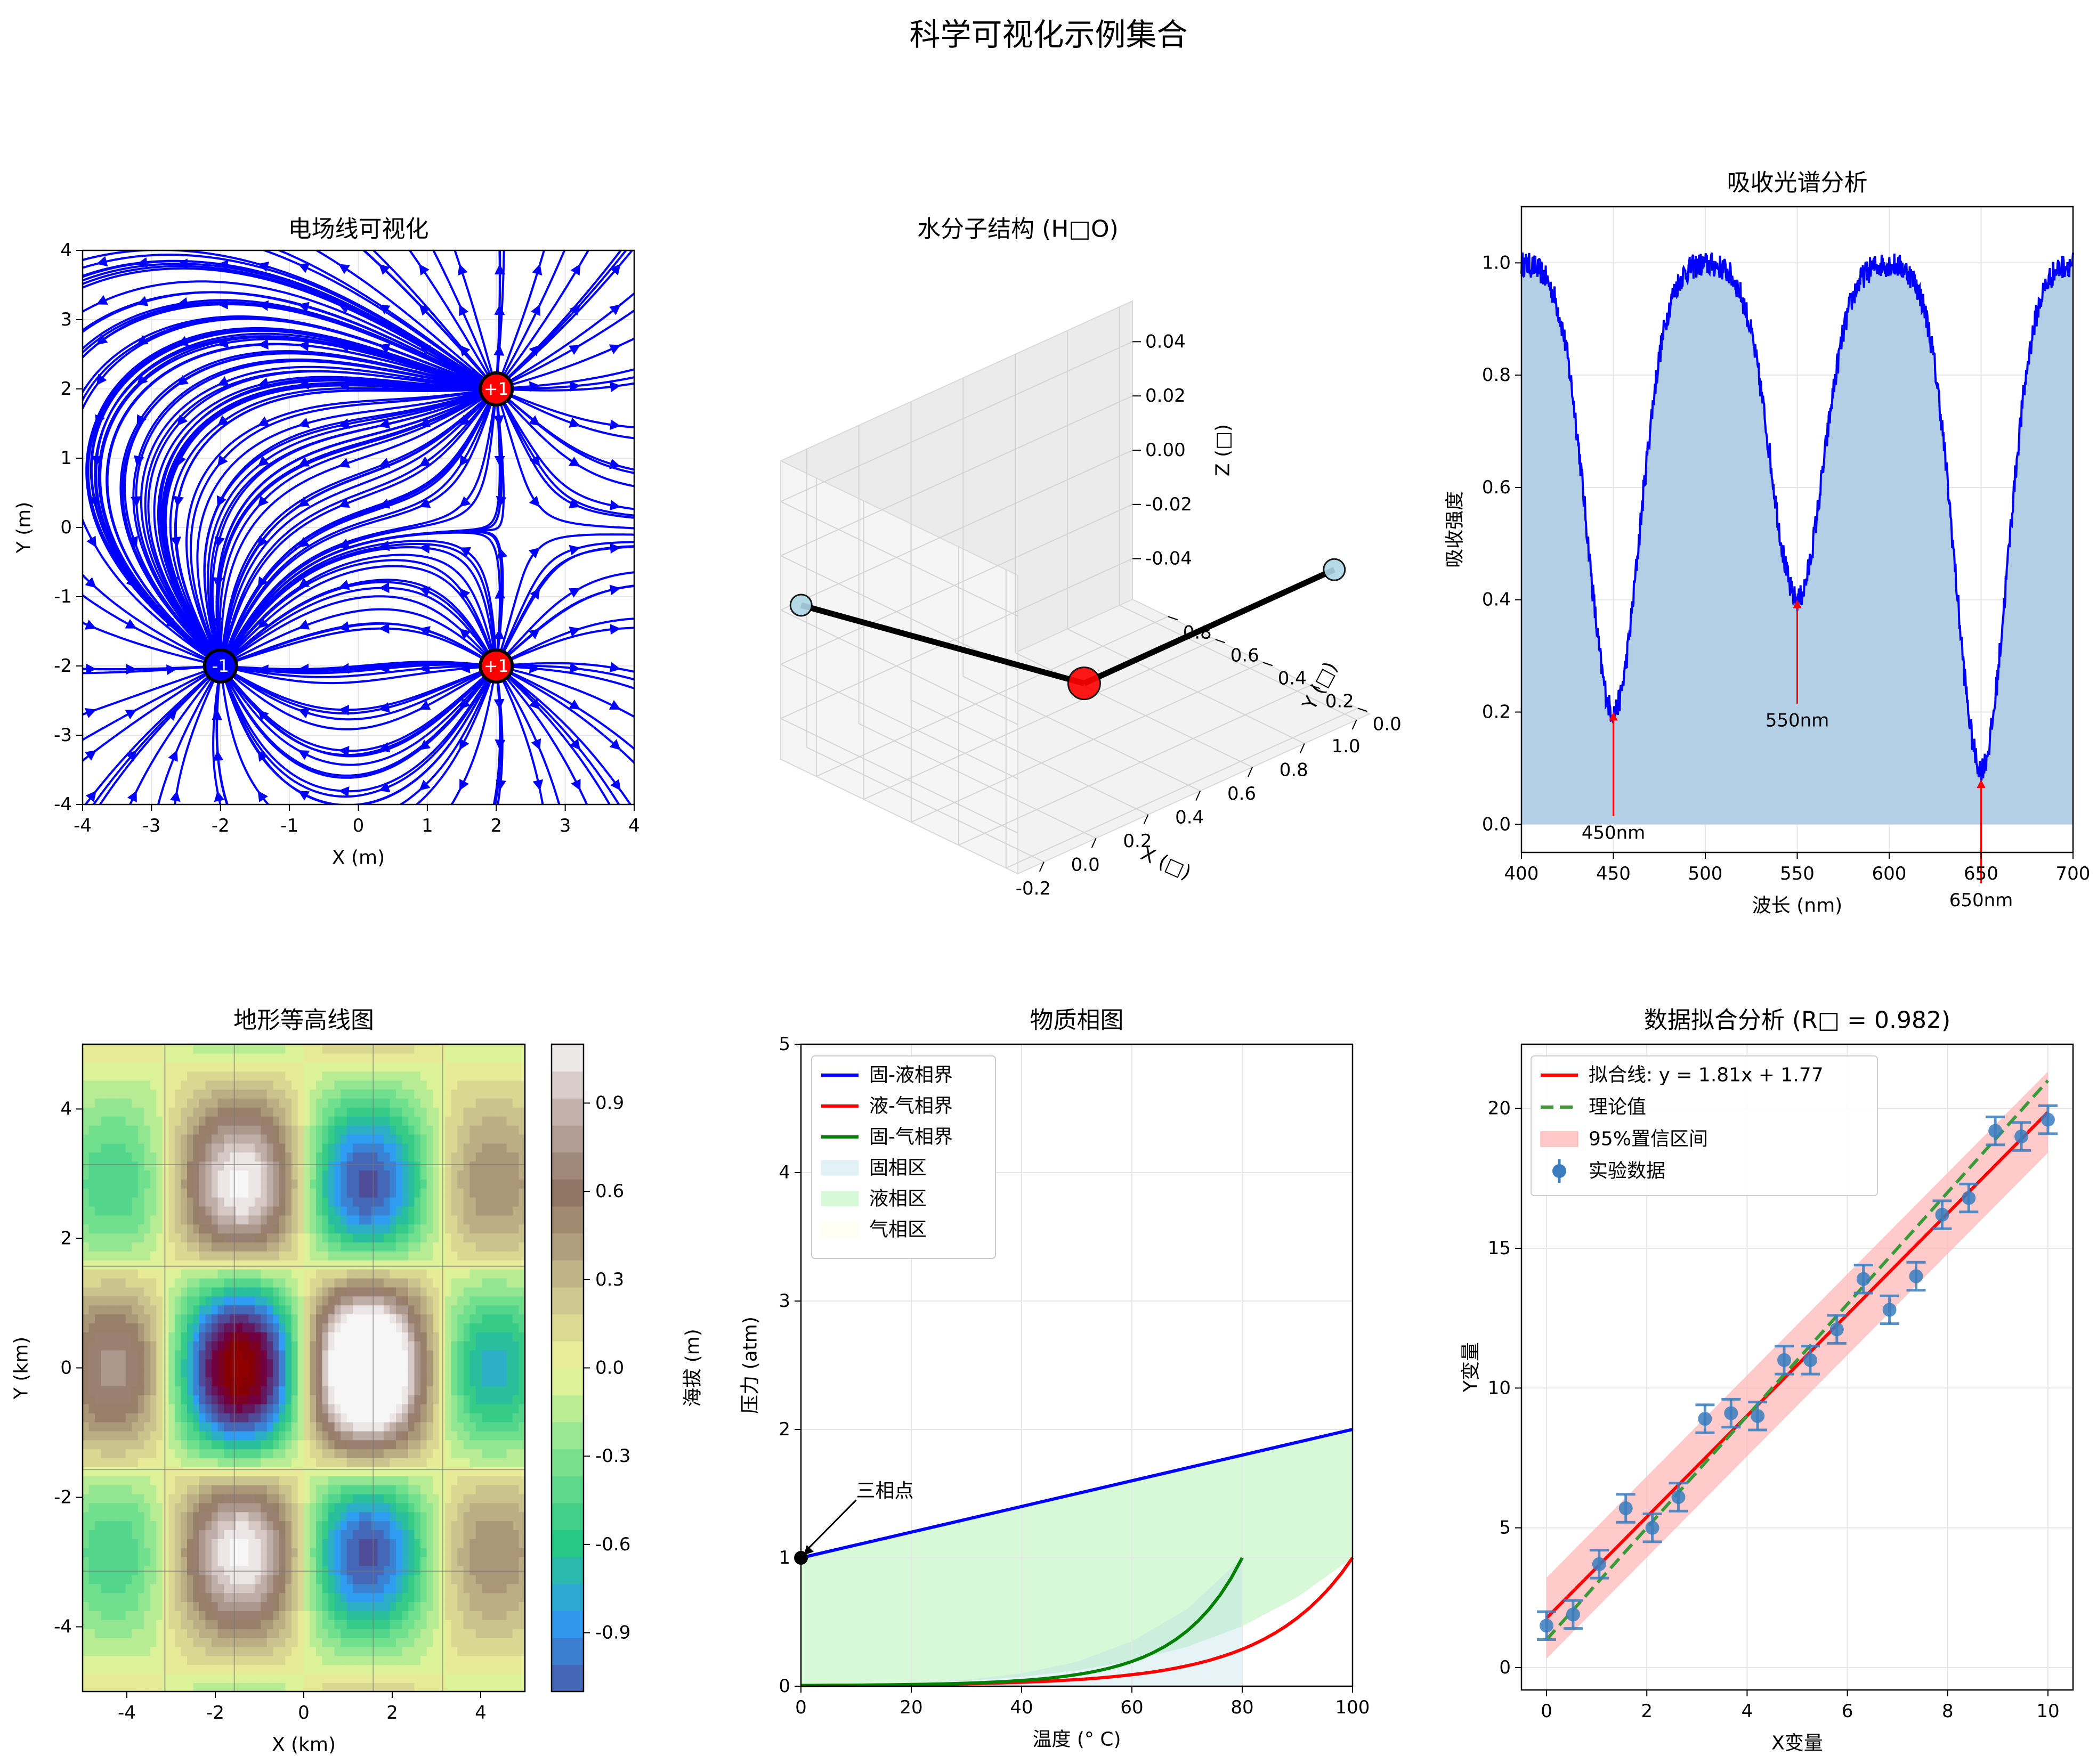 The image size is (2097, 1764). Describe the element at coordinates (566, 431) in the screenshot. I see `field-line` at that location.